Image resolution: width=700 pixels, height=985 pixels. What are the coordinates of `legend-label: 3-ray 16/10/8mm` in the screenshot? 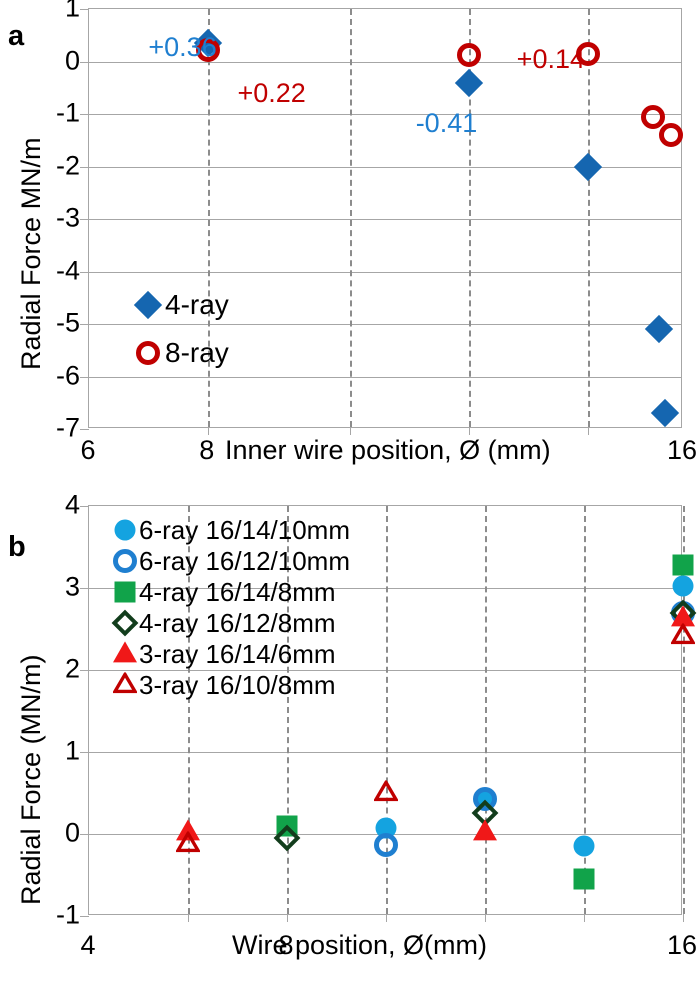 It's located at (237, 684).